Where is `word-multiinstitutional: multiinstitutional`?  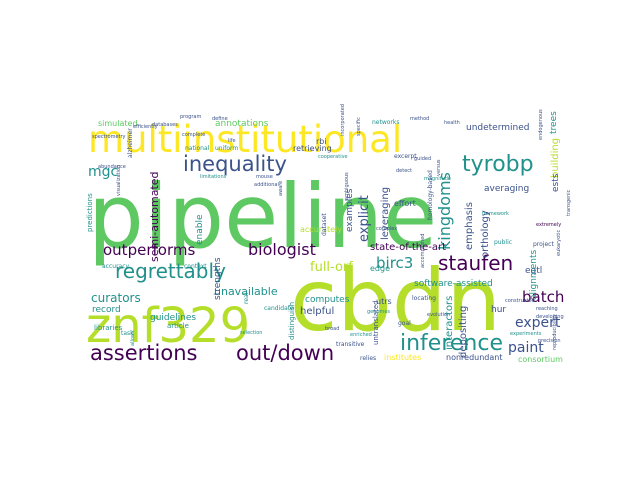
word-multiinstitutional: multiinstitutional is located at coordinates (245, 139).